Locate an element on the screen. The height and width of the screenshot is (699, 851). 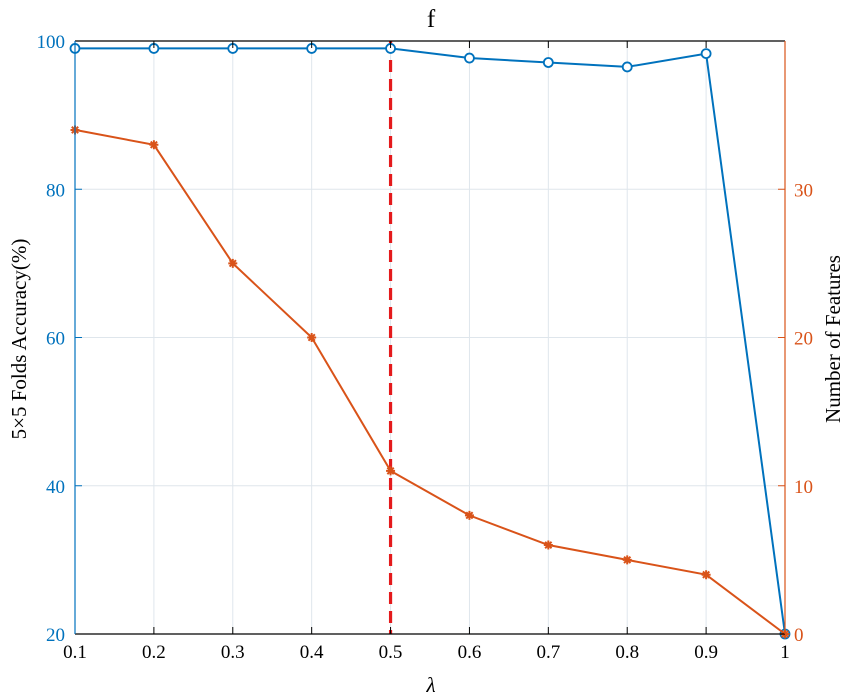
x-tick-label: 0.7 is located at coordinates (548, 652).